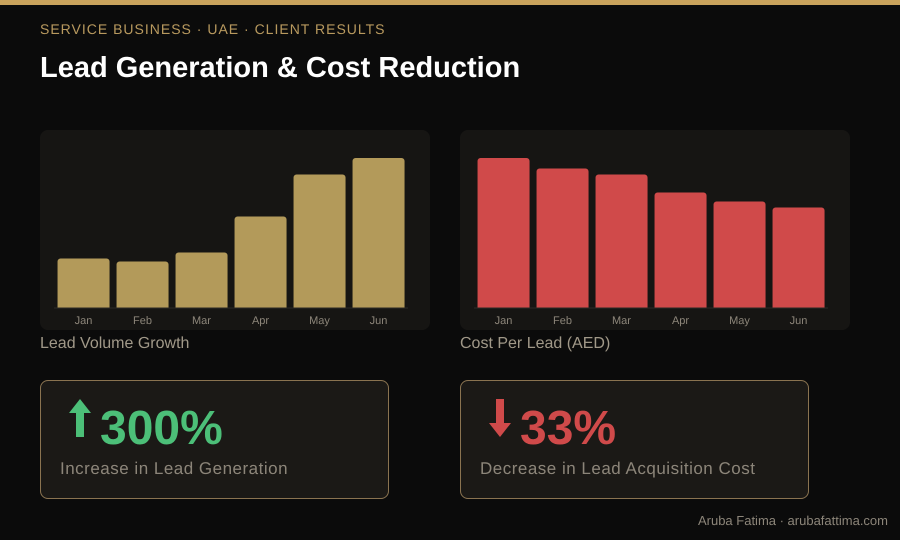 This screenshot has width=900, height=540. What do you see at coordinates (174, 469) in the screenshot?
I see `text: Increase in Lead Generation` at bounding box center [174, 469].